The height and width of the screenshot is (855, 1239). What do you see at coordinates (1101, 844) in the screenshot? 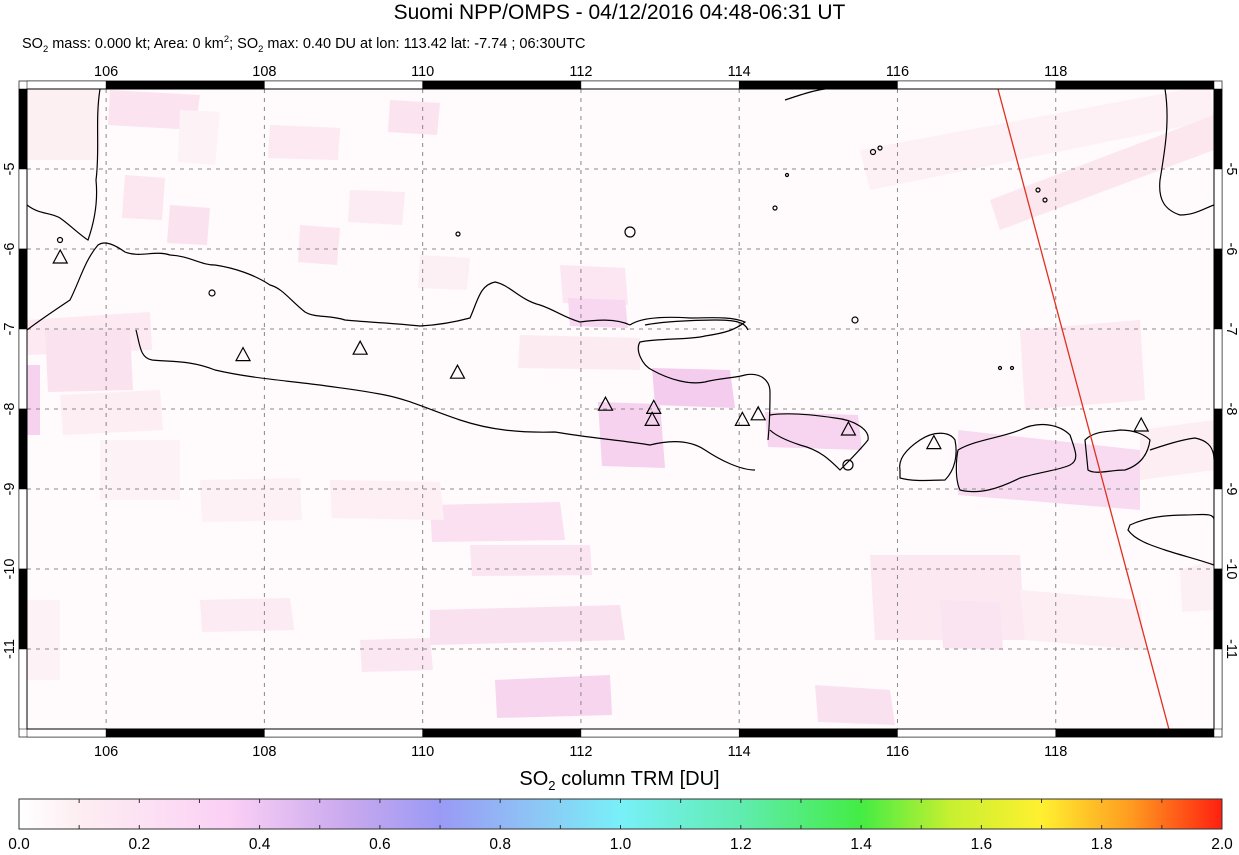
I see `colorbar-tick-label: 1.8` at bounding box center [1101, 844].